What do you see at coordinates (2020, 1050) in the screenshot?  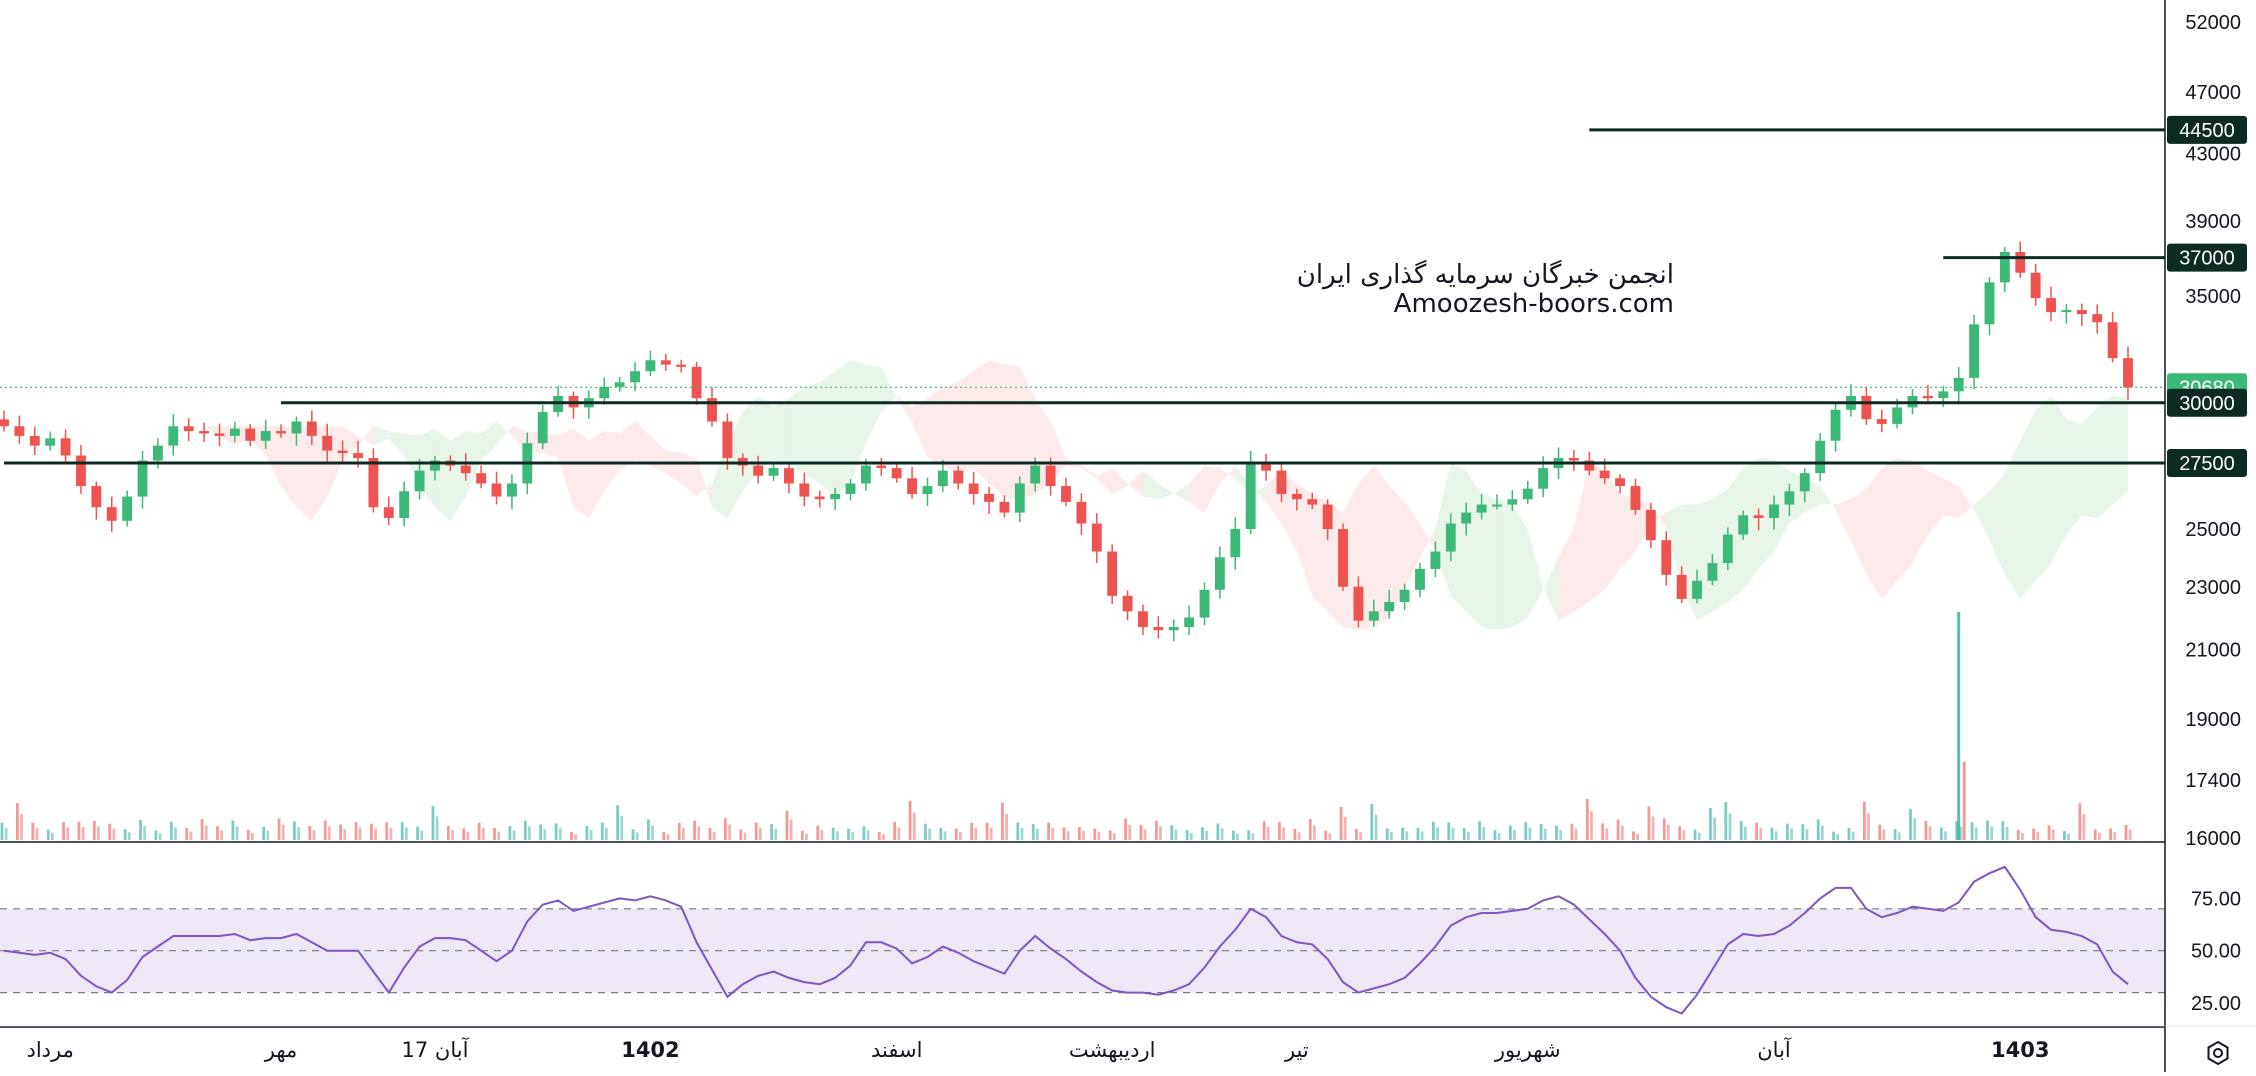 I see `time-axis-label: 1403` at bounding box center [2020, 1050].